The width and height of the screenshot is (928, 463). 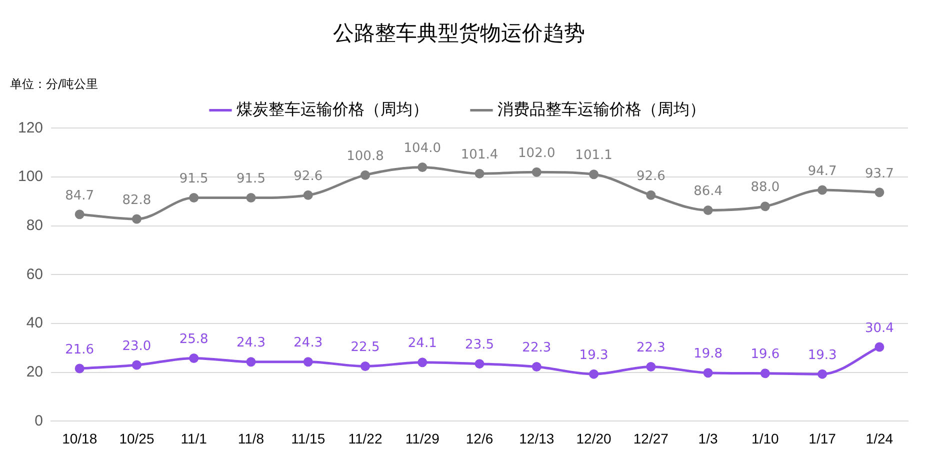 I want to click on x-tick-label: 12/6, so click(x=480, y=438).